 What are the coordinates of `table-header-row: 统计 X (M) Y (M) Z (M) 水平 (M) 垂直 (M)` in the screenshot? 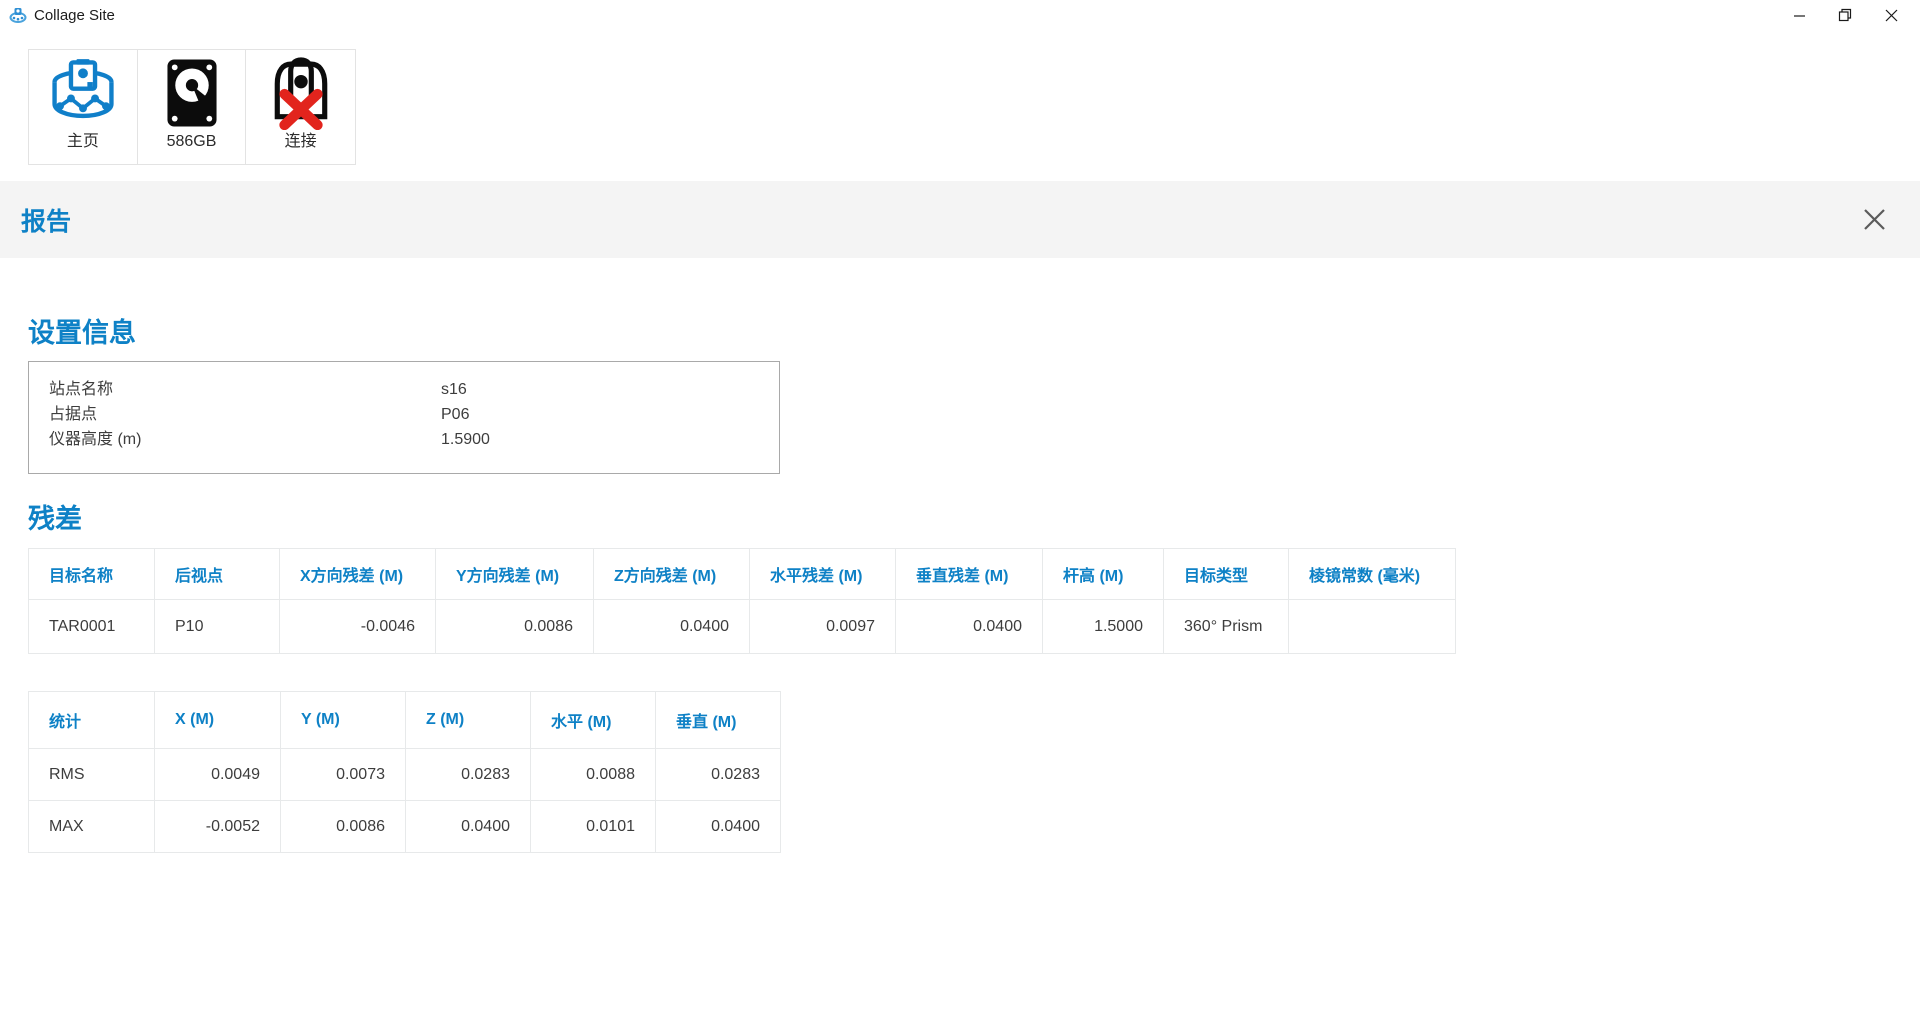 It's located at (404, 720).